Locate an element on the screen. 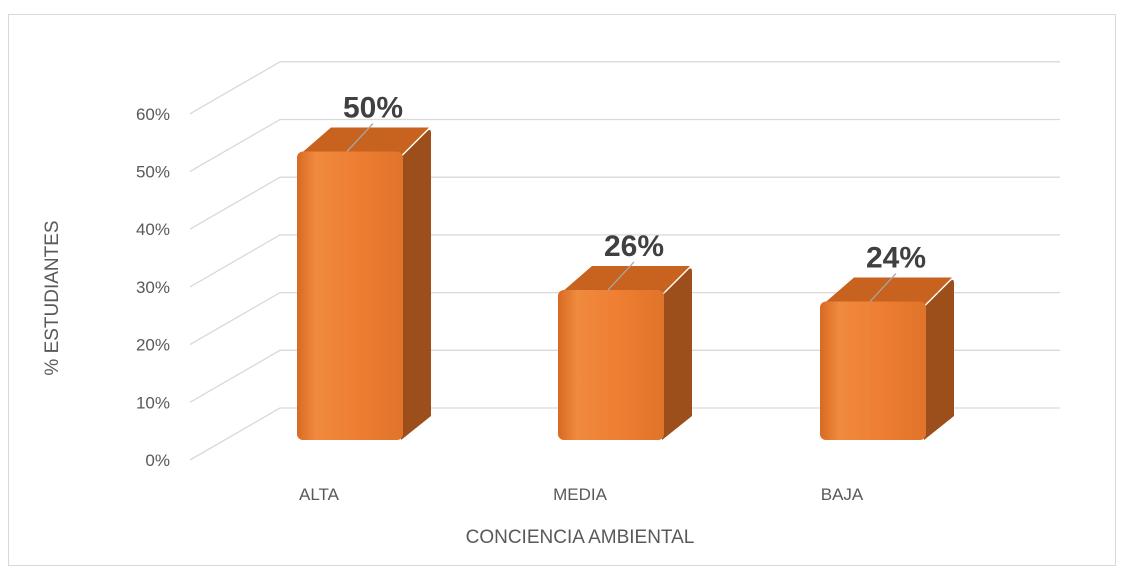 The width and height of the screenshot is (1124, 576). x-axis-categories: ALTA MEDIA BAJA is located at coordinates (581, 494).